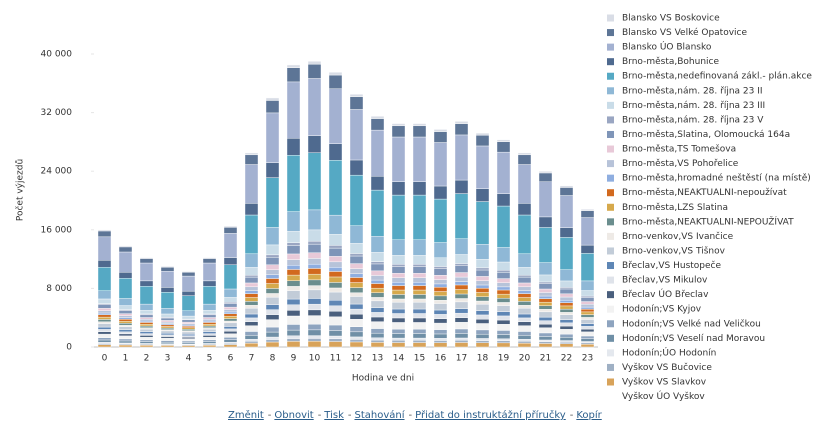 The height and width of the screenshot is (439, 813). Describe the element at coordinates (665, 281) in the screenshot. I see `legend-label: Břeclav,VS Mikulov` at that location.